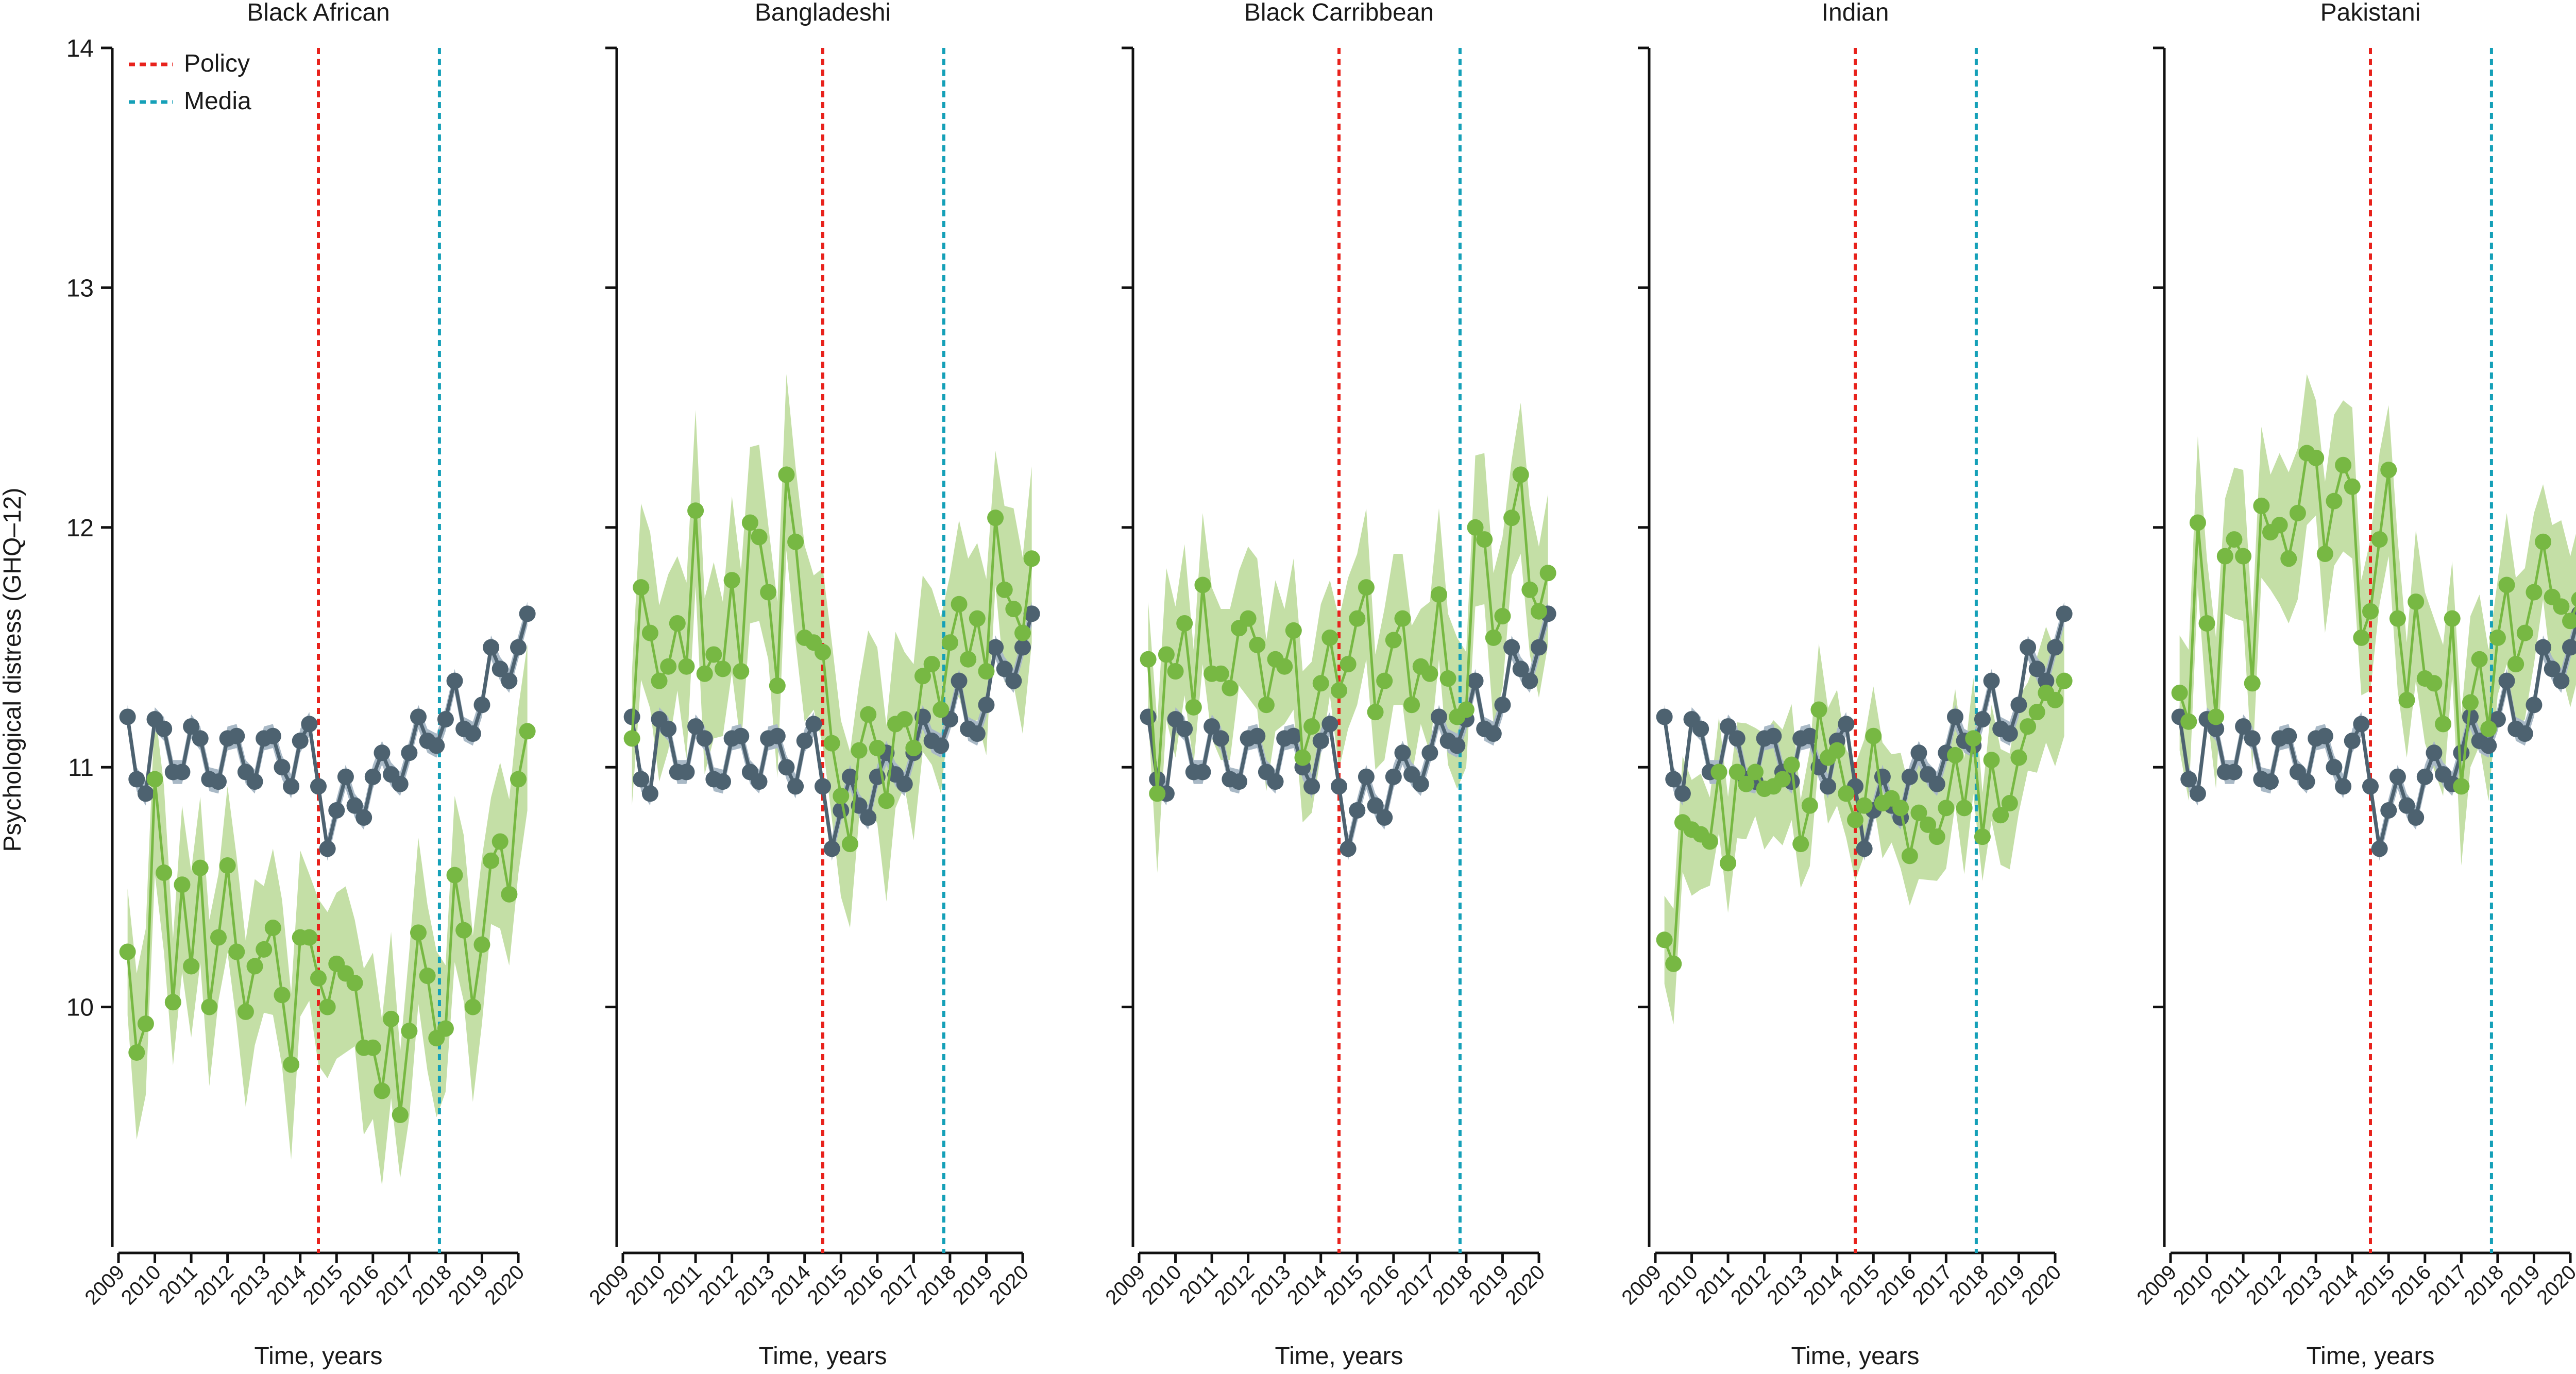 Image resolution: width=2576 pixels, height=1374 pixels. What do you see at coordinates (900, 1285) in the screenshot?
I see `x-tick-label: 2017` at bounding box center [900, 1285].